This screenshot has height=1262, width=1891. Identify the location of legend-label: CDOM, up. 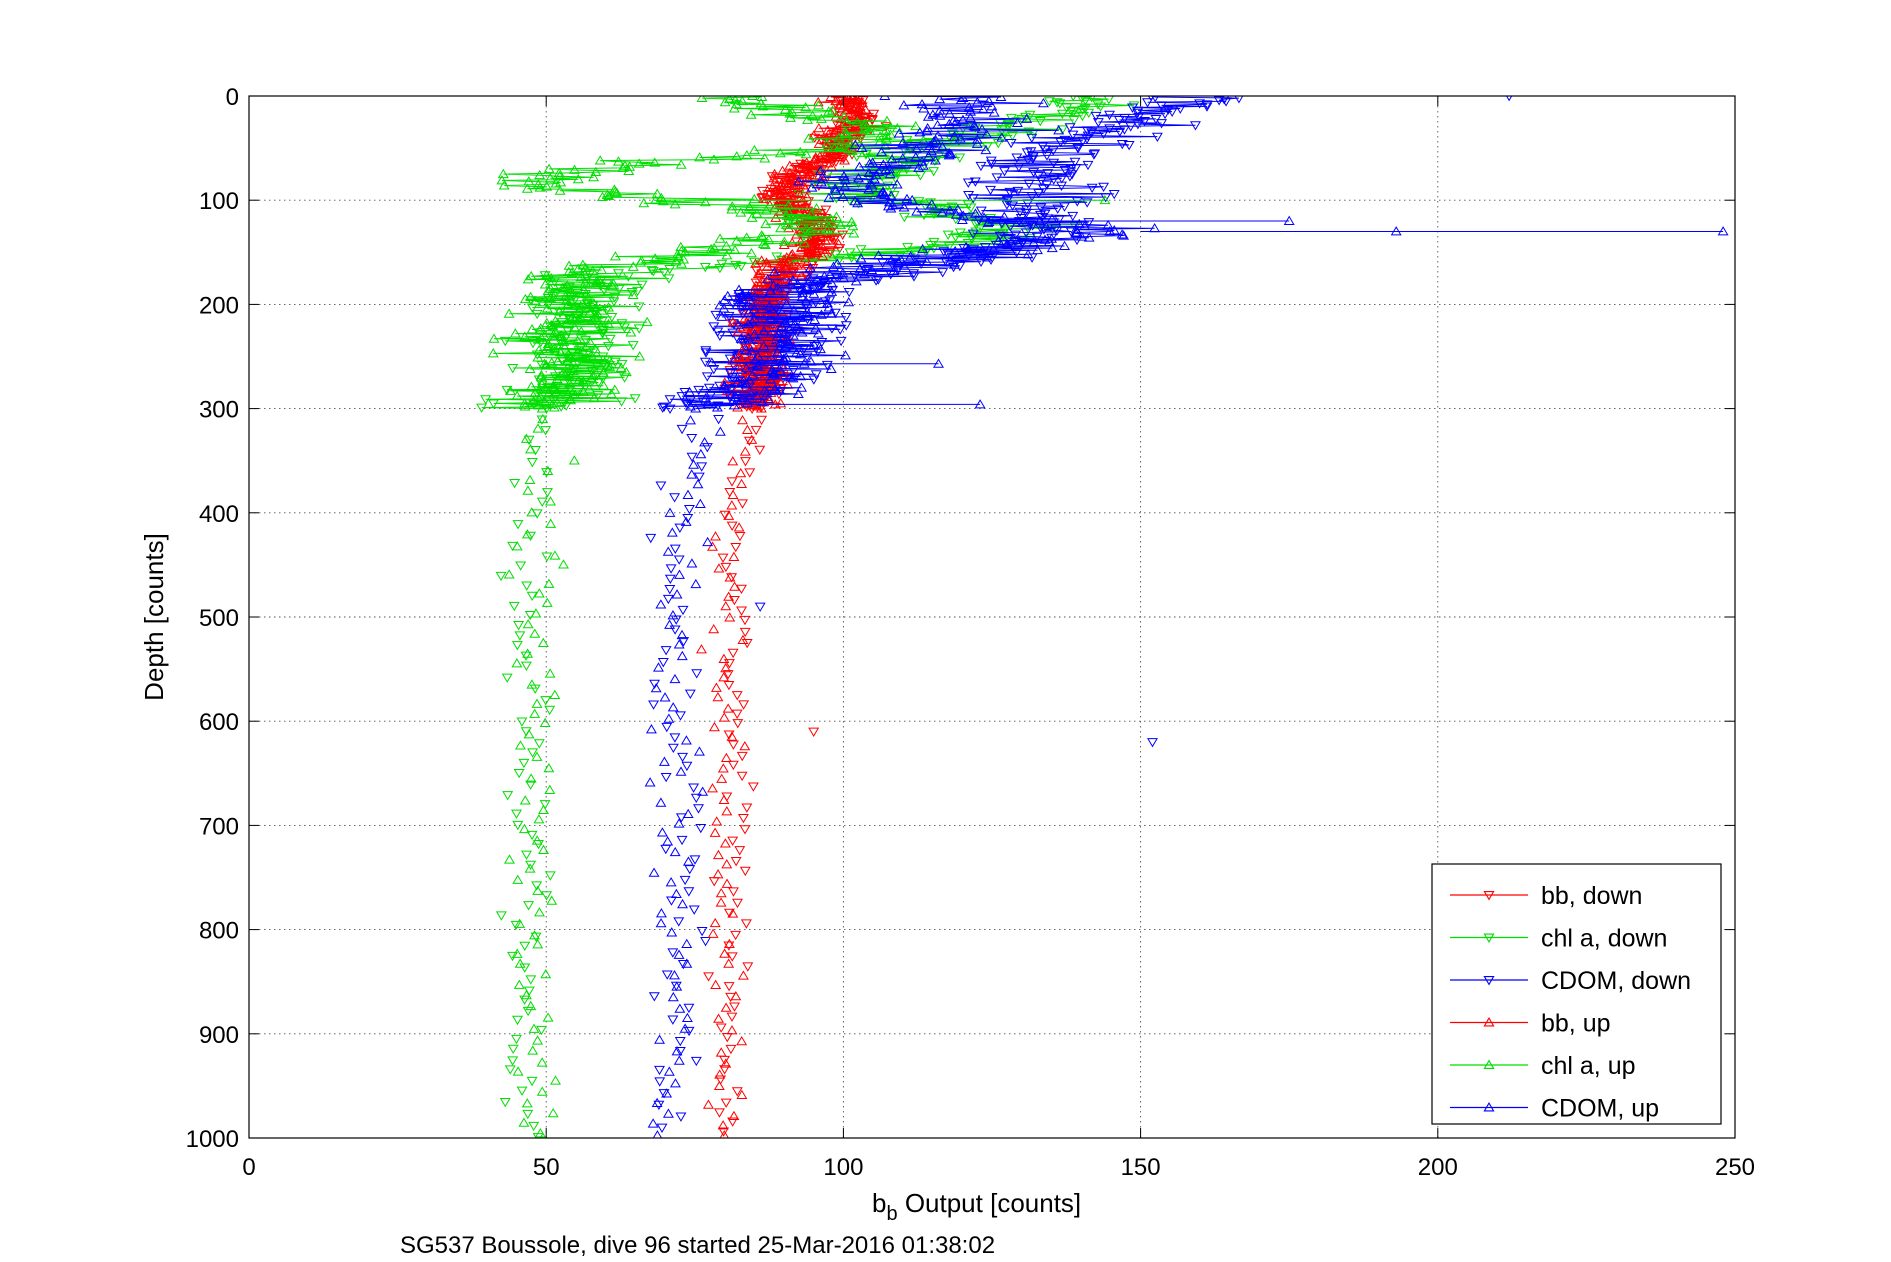
(1600, 1109).